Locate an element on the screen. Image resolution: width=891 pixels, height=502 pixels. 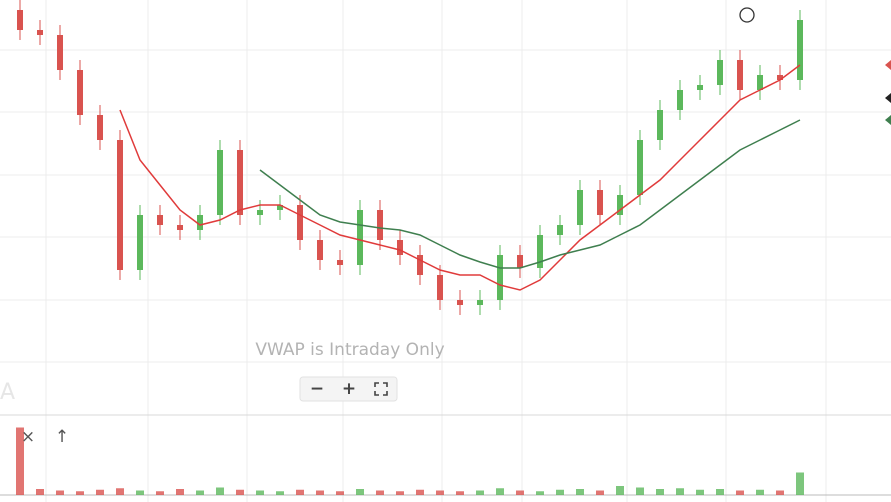
notice: VWAP is Intraday Only is located at coordinates (349, 350).